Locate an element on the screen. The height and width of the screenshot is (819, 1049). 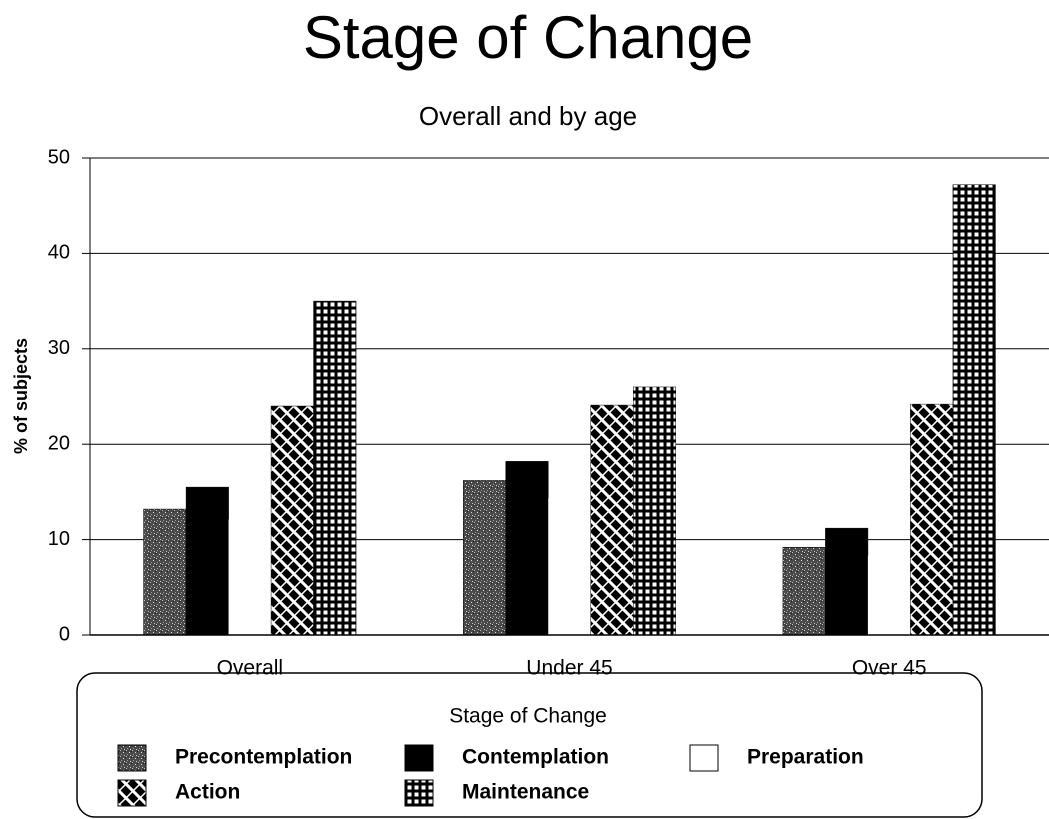
legend-label: Action is located at coordinates (207, 792).